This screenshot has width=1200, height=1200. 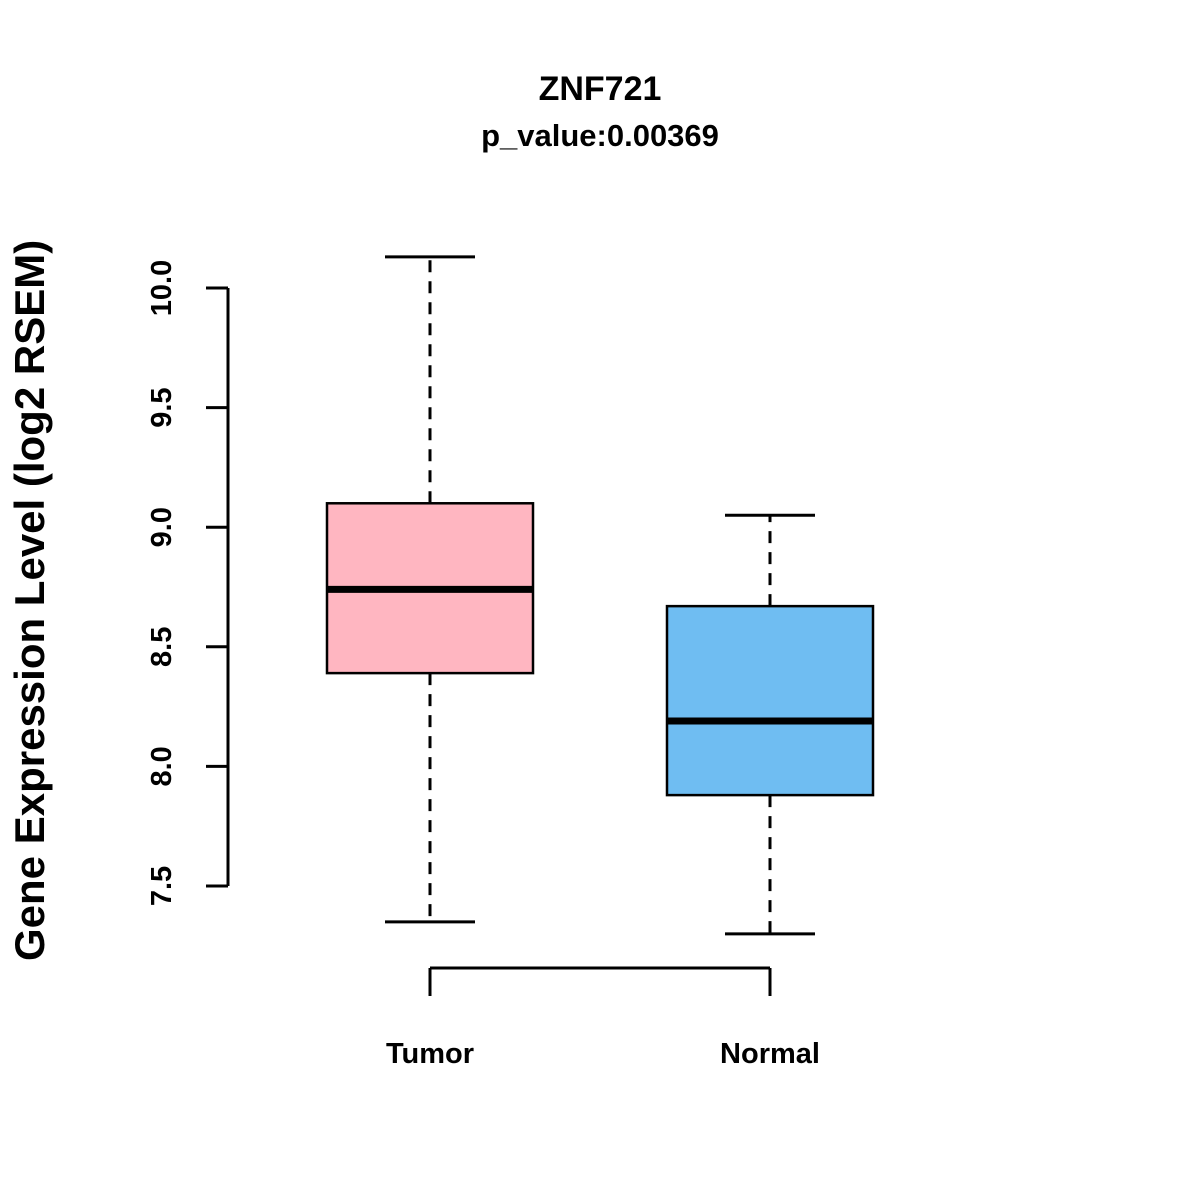 I want to click on x-category-label-tumor: Tumor, so click(x=430, y=1054).